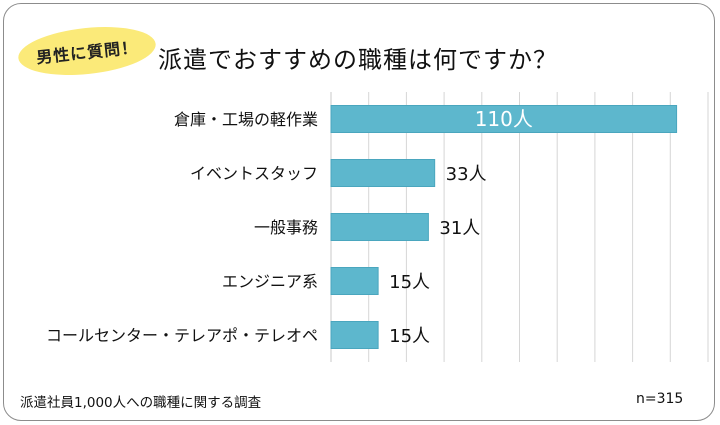 The image size is (720, 425). Describe the element at coordinates (466, 174) in the screenshot. I see `value-label: 33人` at that location.